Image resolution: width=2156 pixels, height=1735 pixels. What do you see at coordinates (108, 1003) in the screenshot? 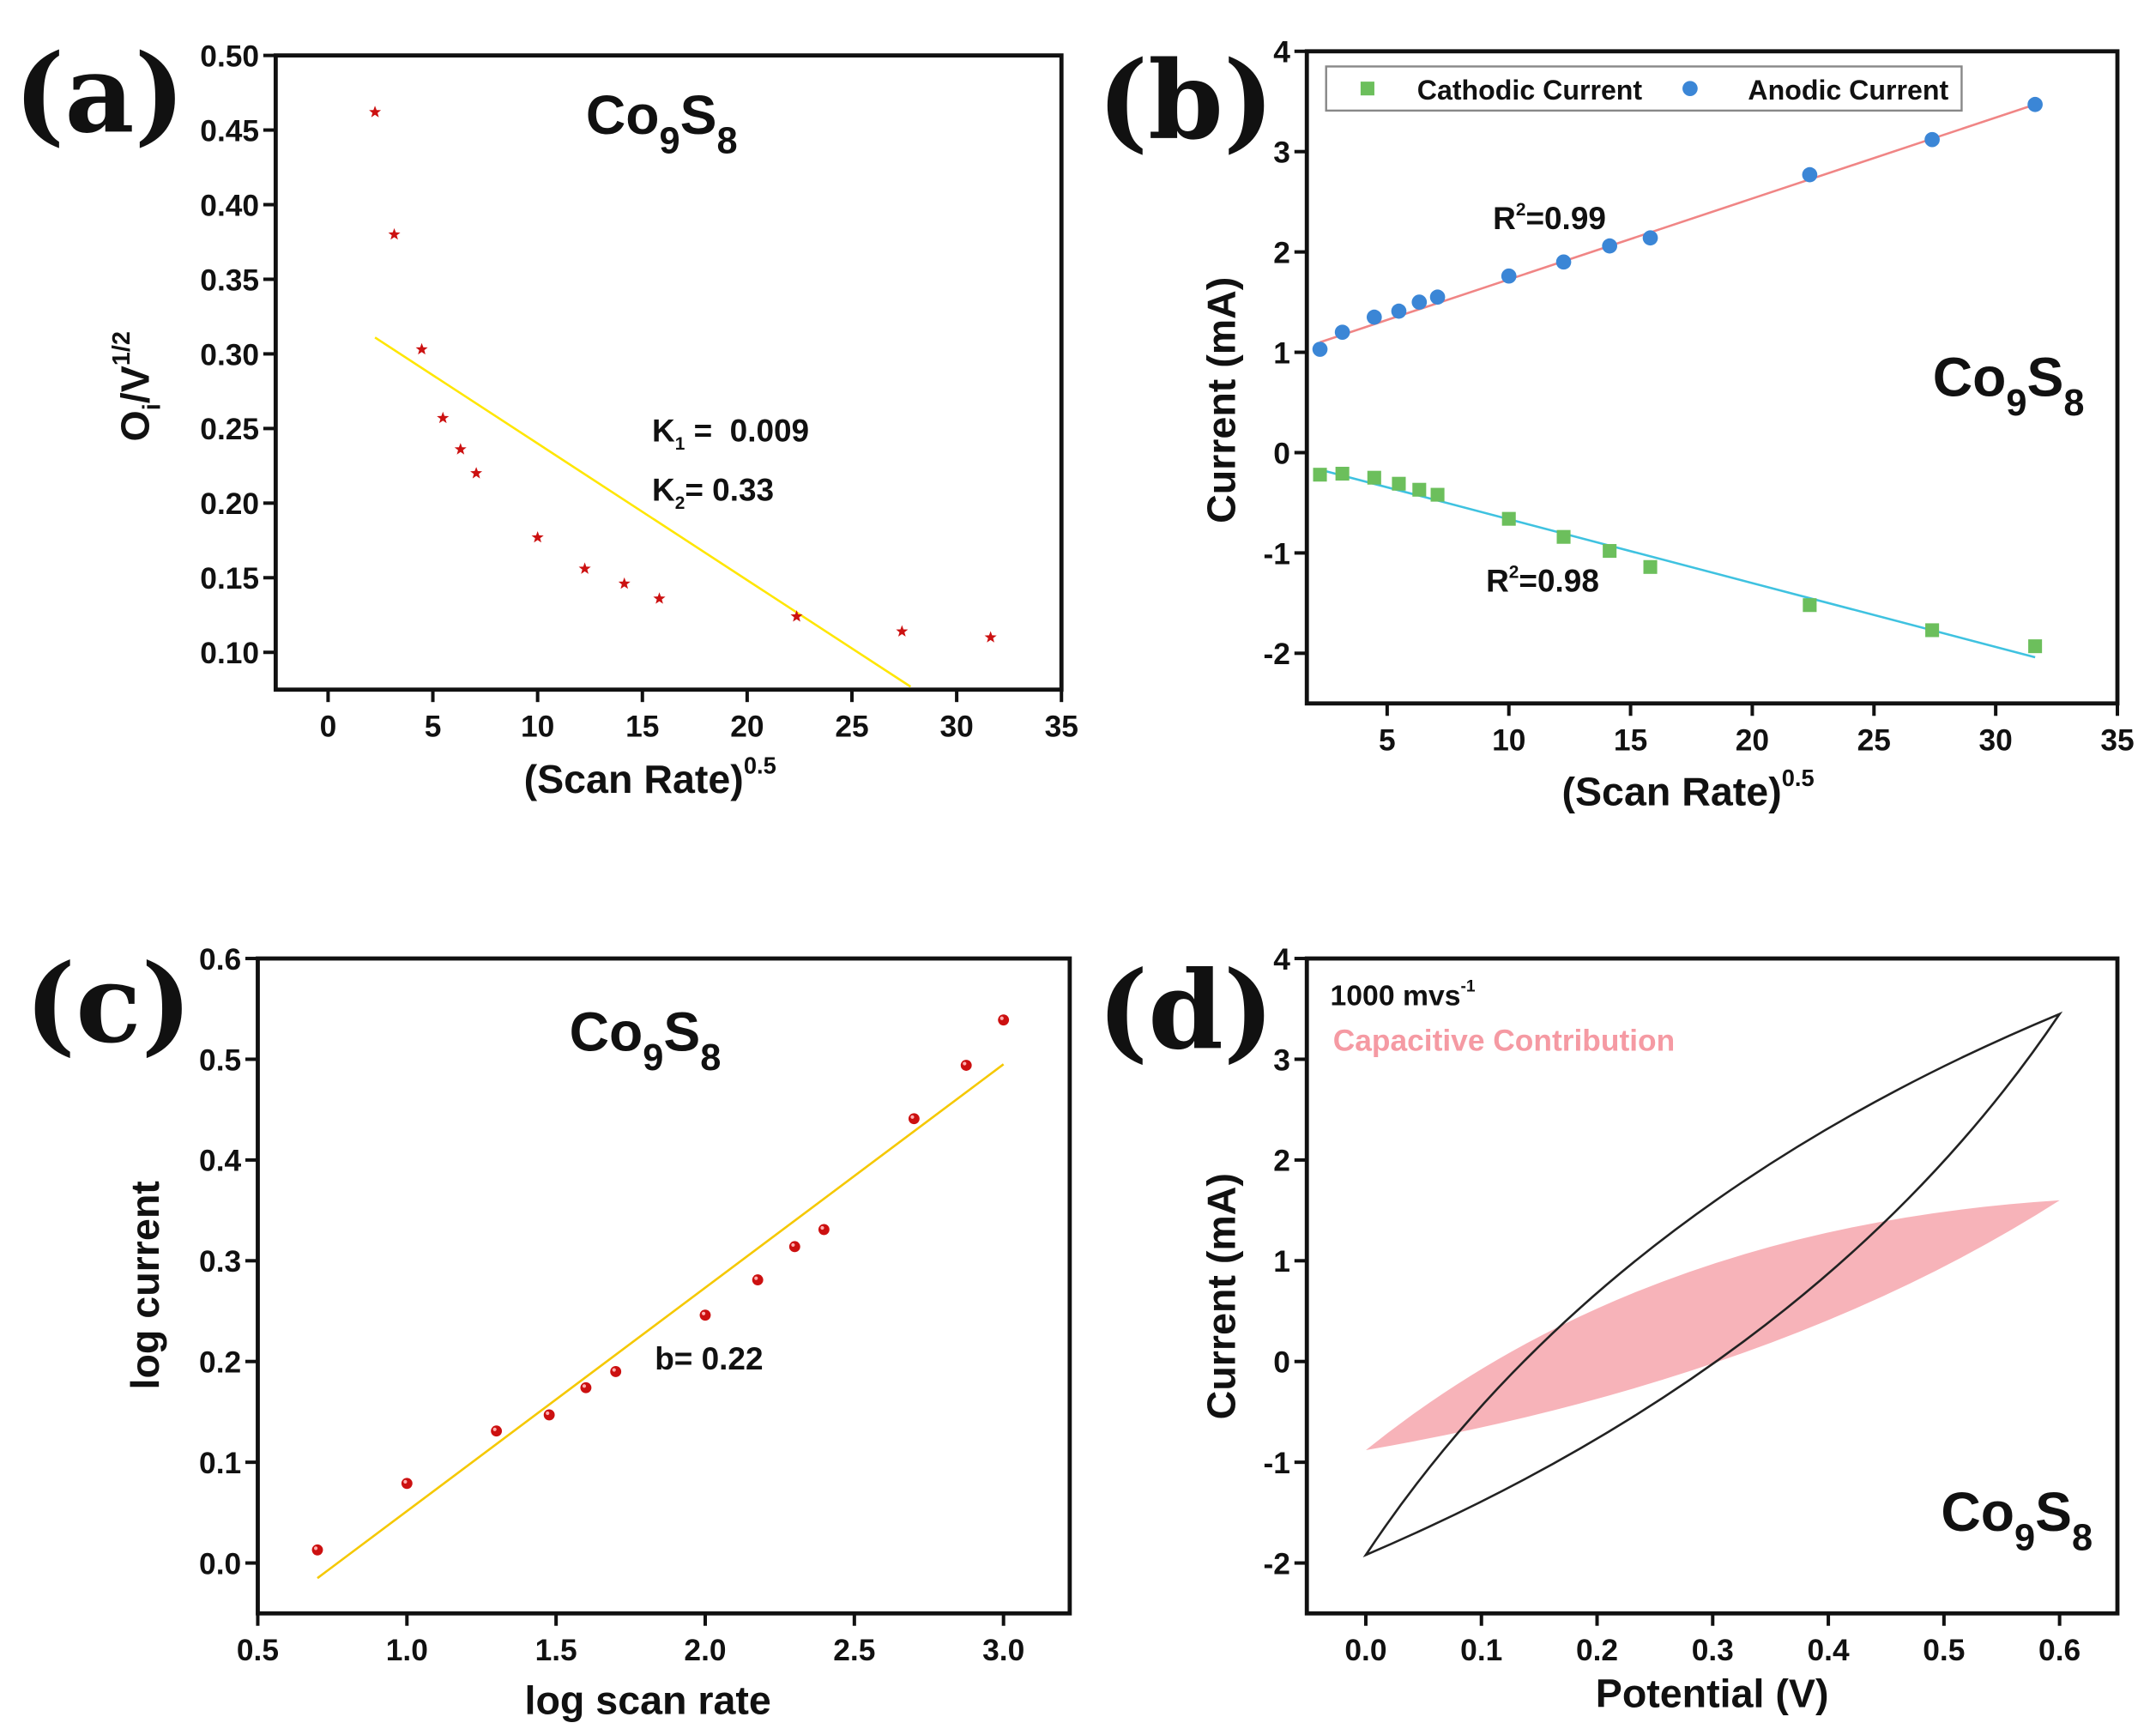
I see `panel-label-c: (c)` at bounding box center [108, 1003].